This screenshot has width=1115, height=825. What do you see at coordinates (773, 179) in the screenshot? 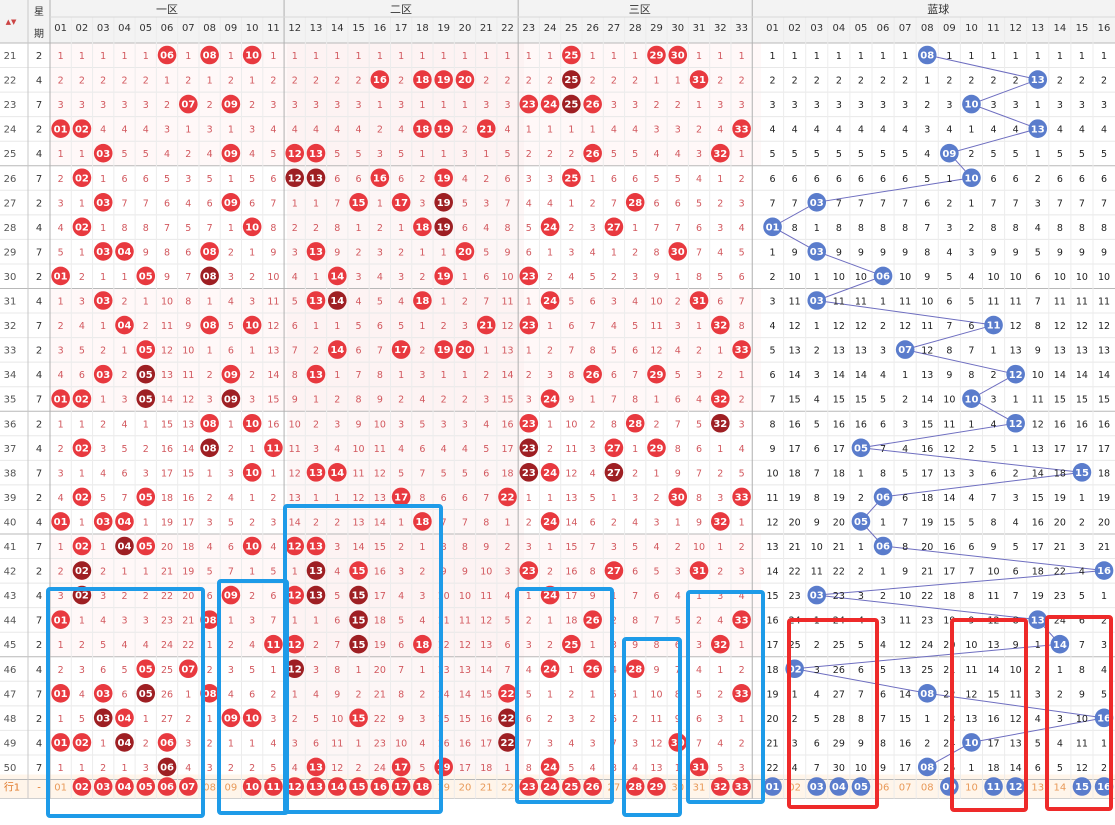
I see `blue-miss-count: 6` at bounding box center [773, 179].